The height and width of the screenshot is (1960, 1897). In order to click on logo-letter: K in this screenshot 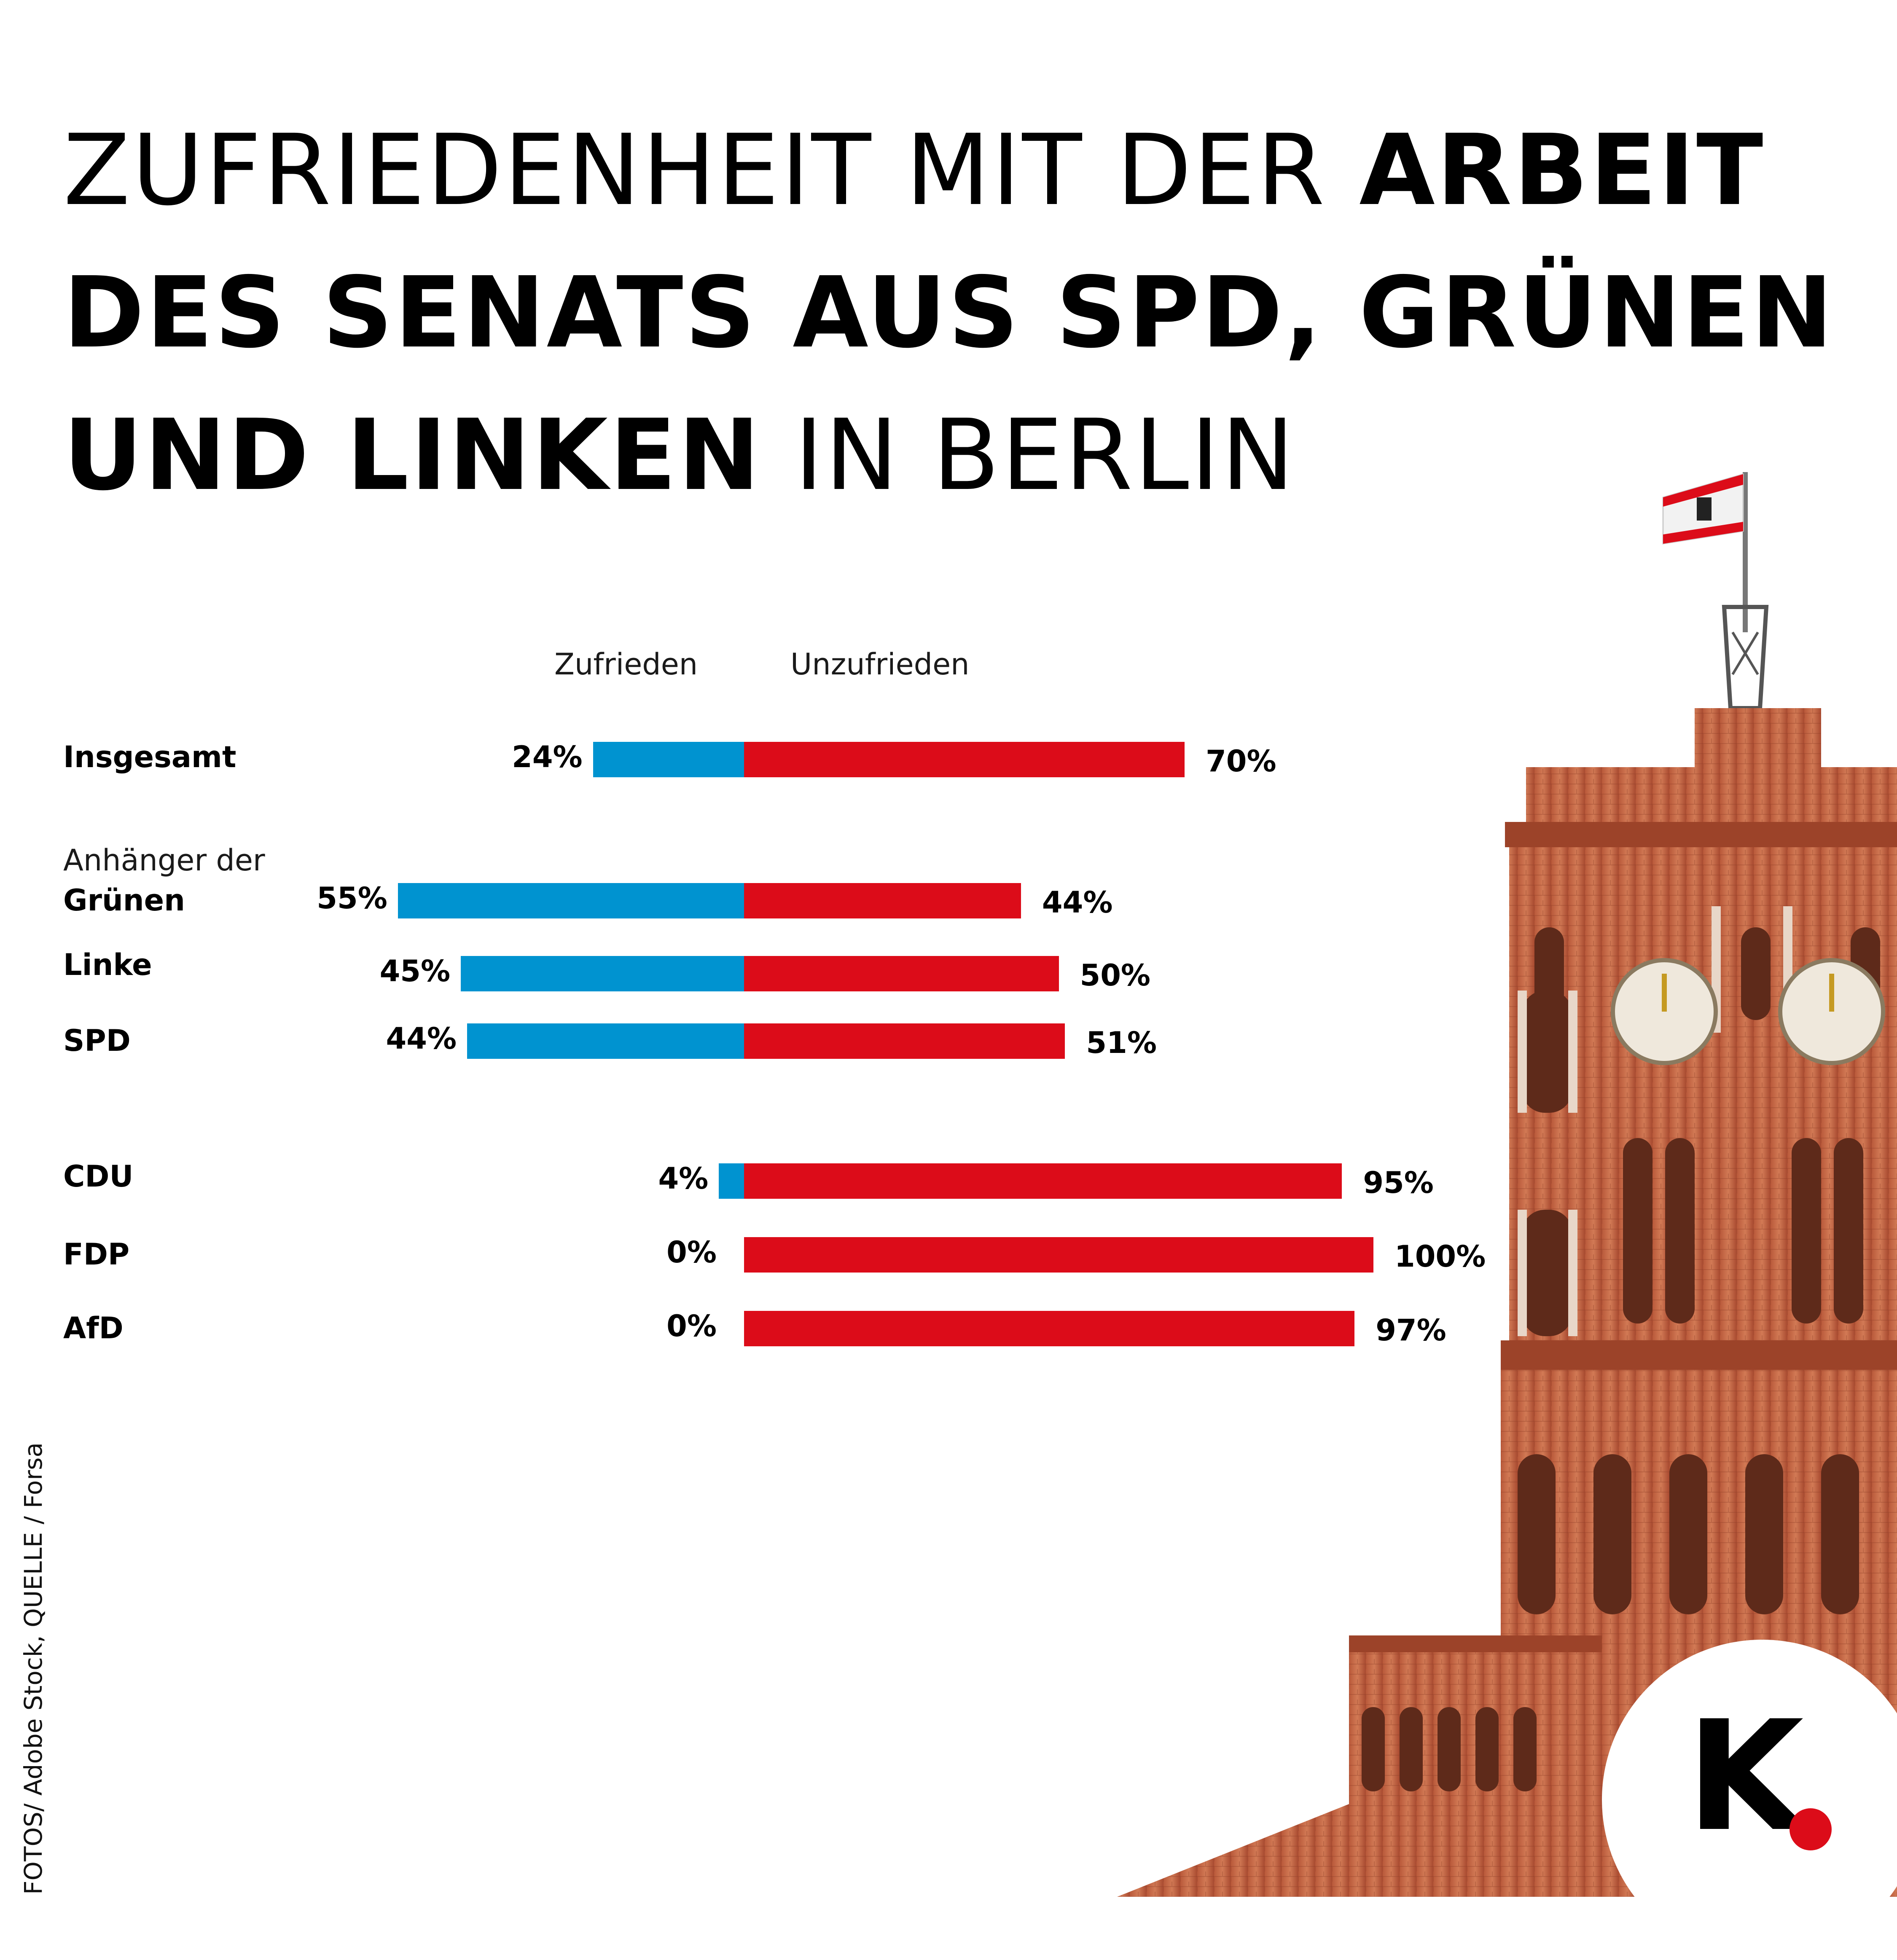, I will do `click(1745, 1777)`.